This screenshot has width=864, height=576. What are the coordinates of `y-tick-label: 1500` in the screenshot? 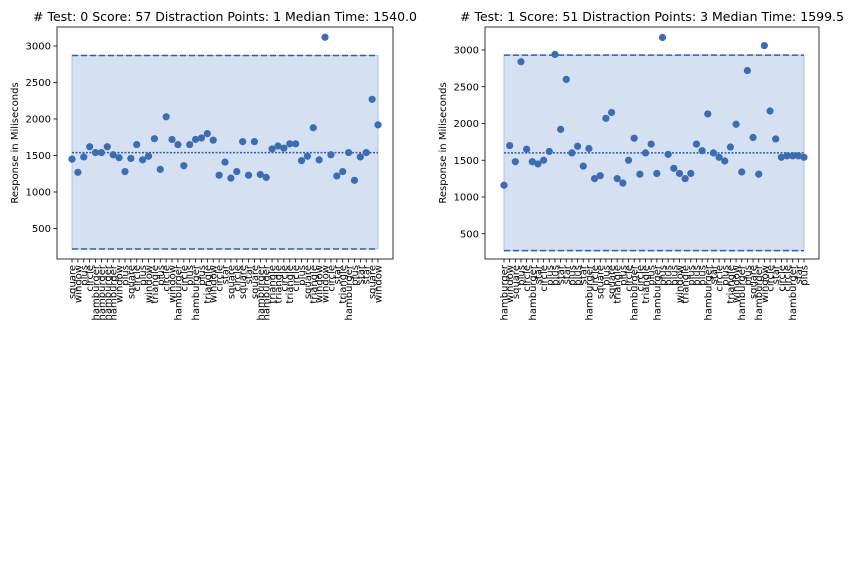 It's located at (466, 161).